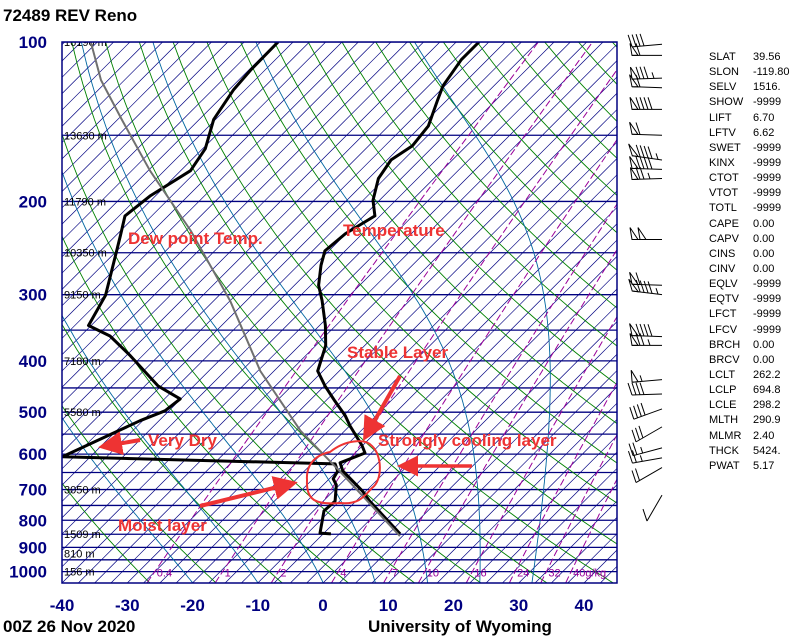  I want to click on pressure-tick-label: 800, so click(33, 520).